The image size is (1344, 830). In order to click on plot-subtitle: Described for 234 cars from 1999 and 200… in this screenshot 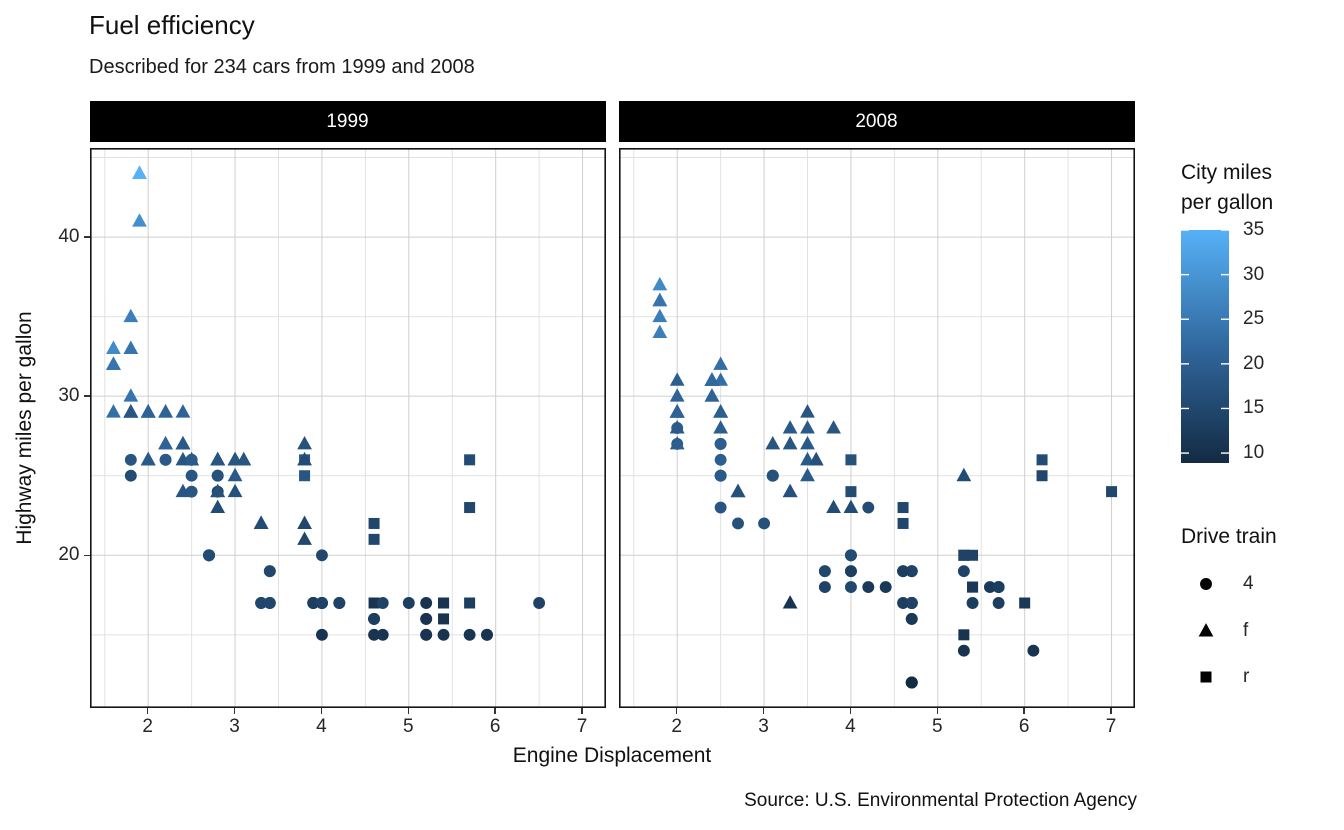, I will do `click(282, 67)`.